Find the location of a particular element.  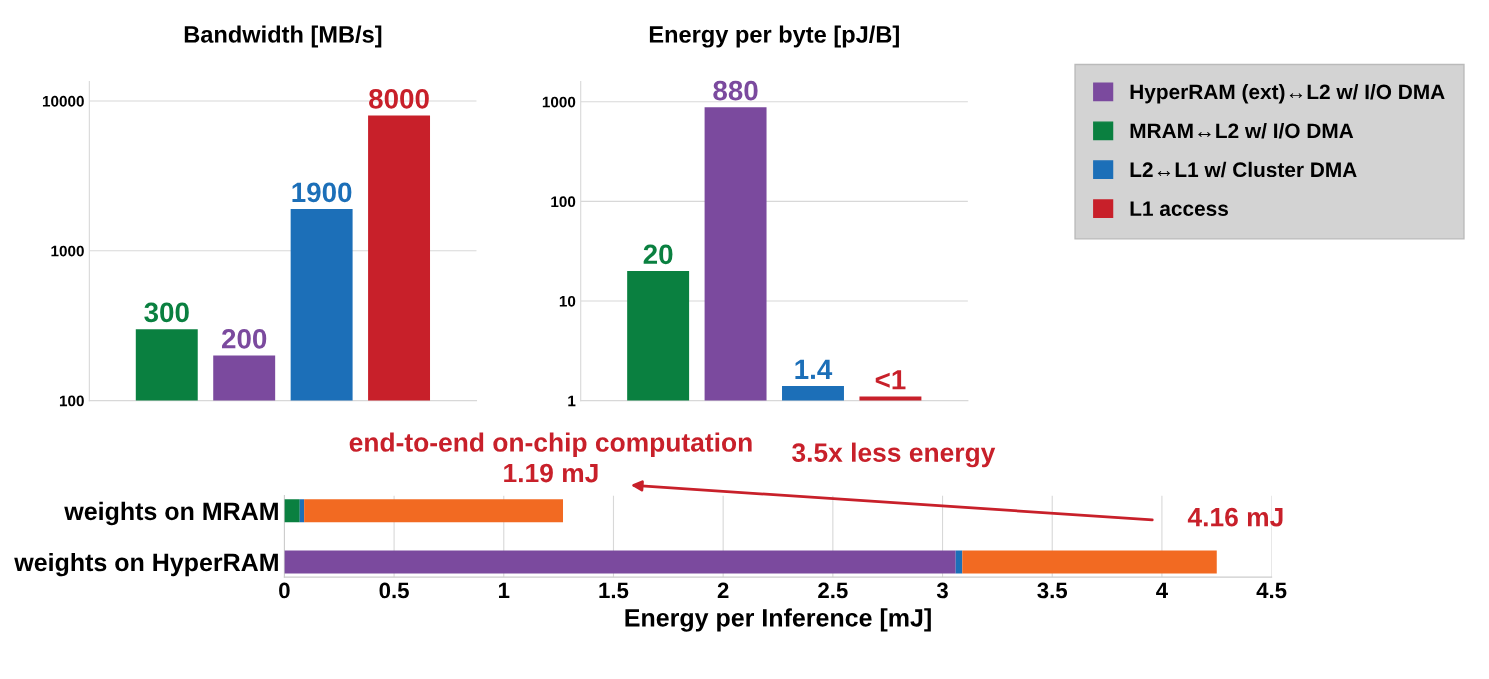

annotation: 4.16 mJ is located at coordinates (1235, 517).